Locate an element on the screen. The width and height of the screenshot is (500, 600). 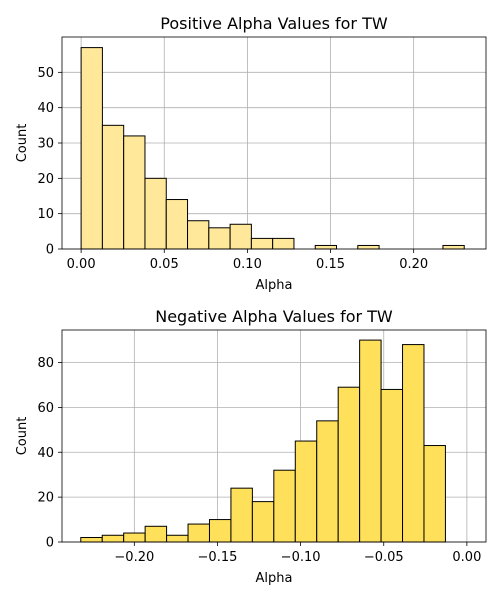
y-tick-label: 10 is located at coordinates (45, 214).